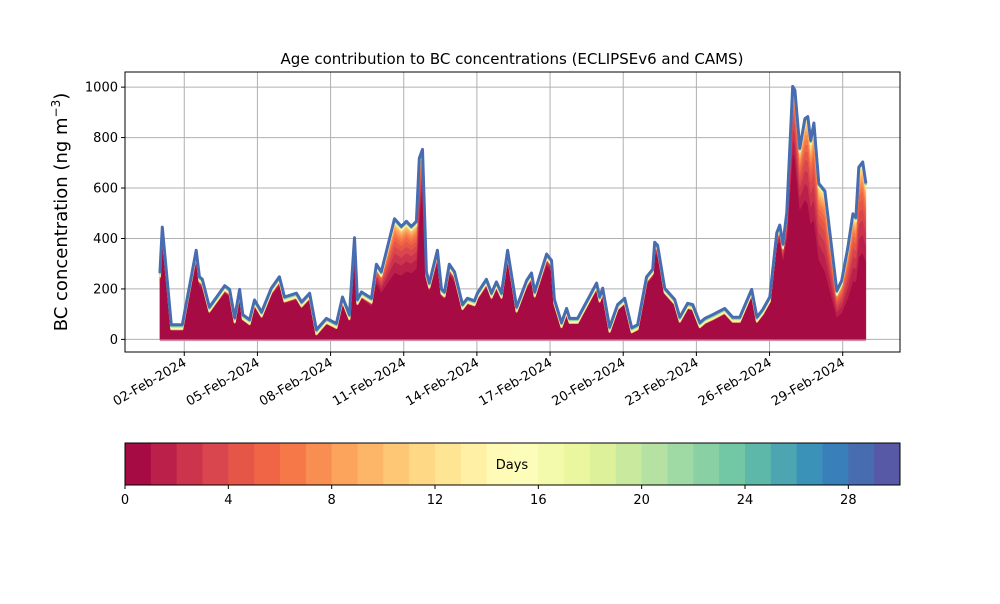 This screenshot has width=1000, height=604. I want to click on colorbar-tick-label: 4, so click(228, 500).